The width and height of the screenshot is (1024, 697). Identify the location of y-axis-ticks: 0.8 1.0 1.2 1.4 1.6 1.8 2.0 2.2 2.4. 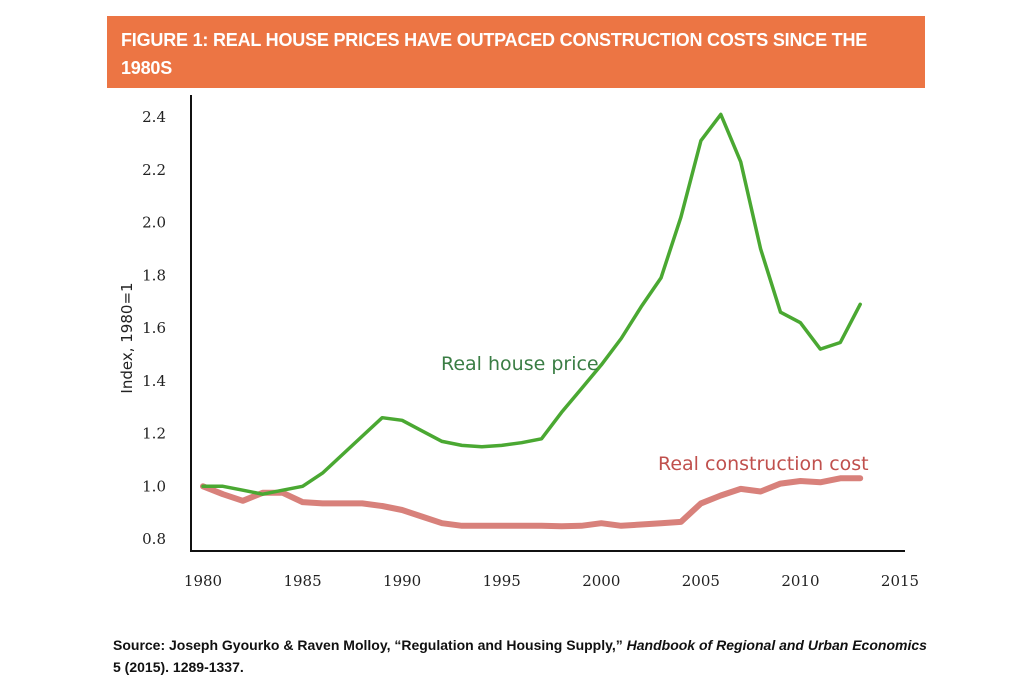
(154, 328).